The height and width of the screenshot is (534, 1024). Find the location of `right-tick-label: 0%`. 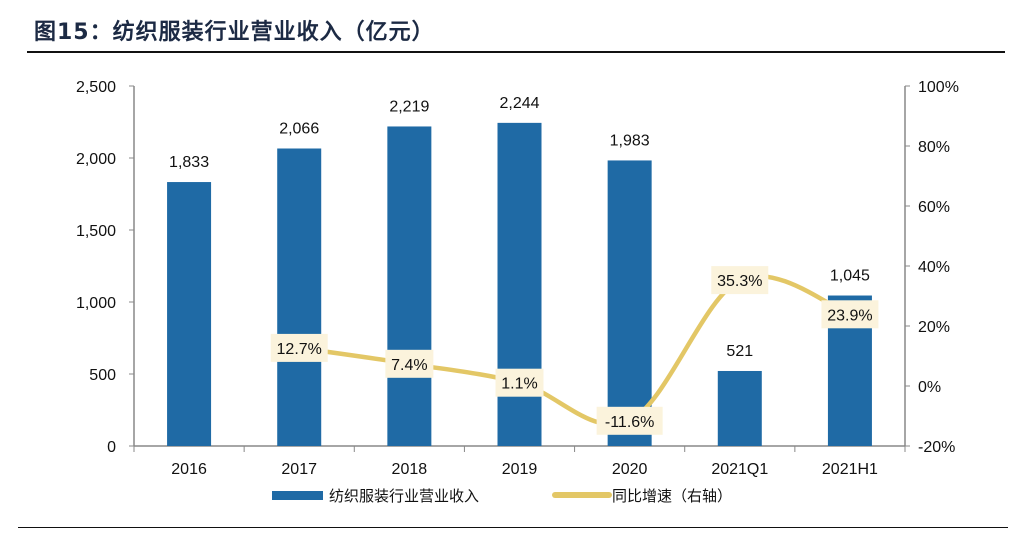

right-tick-label: 0% is located at coordinates (929, 387).